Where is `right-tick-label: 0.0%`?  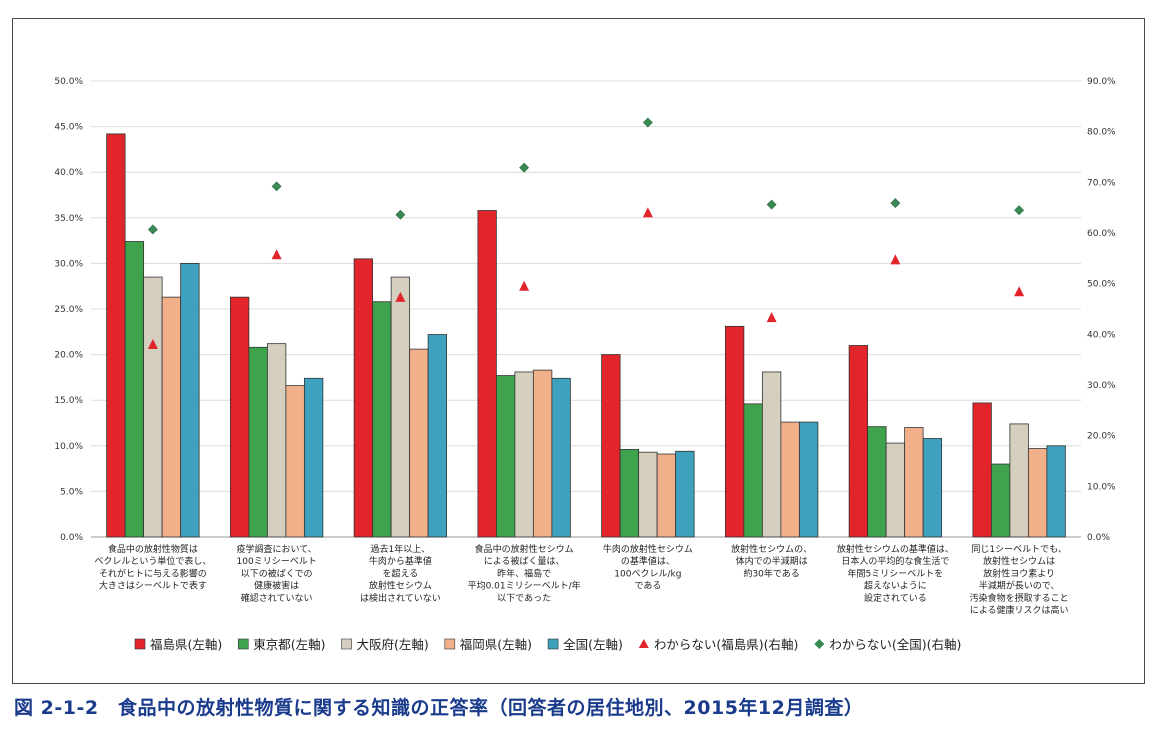
right-tick-label: 0.0% is located at coordinates (1098, 538).